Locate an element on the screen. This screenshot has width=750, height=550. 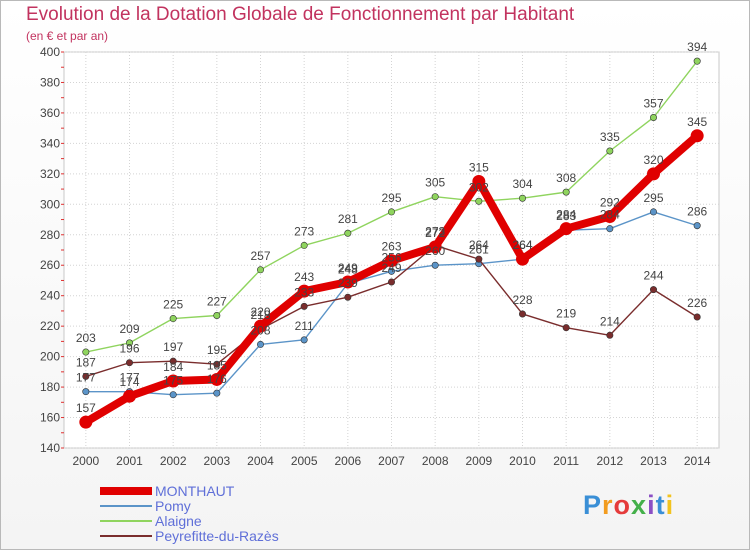
data-label: 308 is located at coordinates (566, 178).